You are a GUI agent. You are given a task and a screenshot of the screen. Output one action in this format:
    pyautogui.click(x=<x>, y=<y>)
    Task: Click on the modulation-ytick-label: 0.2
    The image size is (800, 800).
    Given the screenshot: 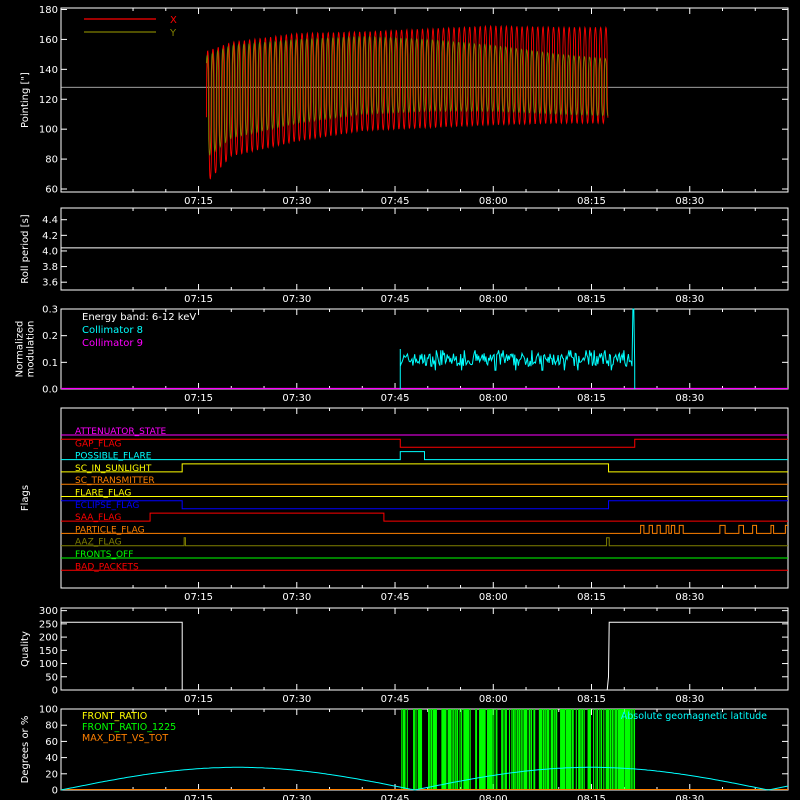 What is the action you would take?
    pyautogui.click(x=50, y=336)
    